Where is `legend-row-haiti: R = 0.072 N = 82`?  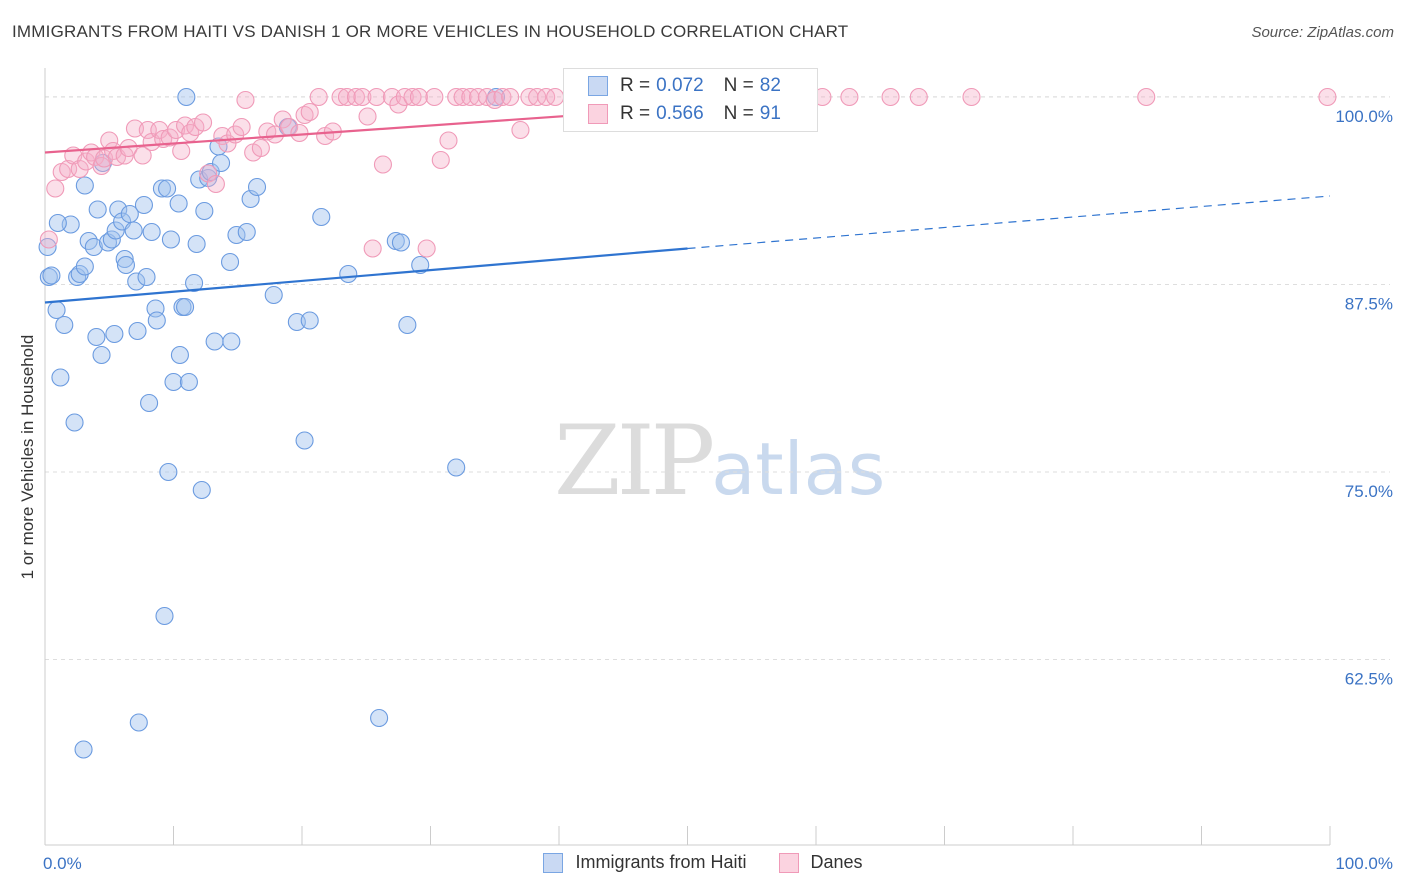
legend-row-haiti: R = 0.072 N = 82 is located at coordinates (672, 86).